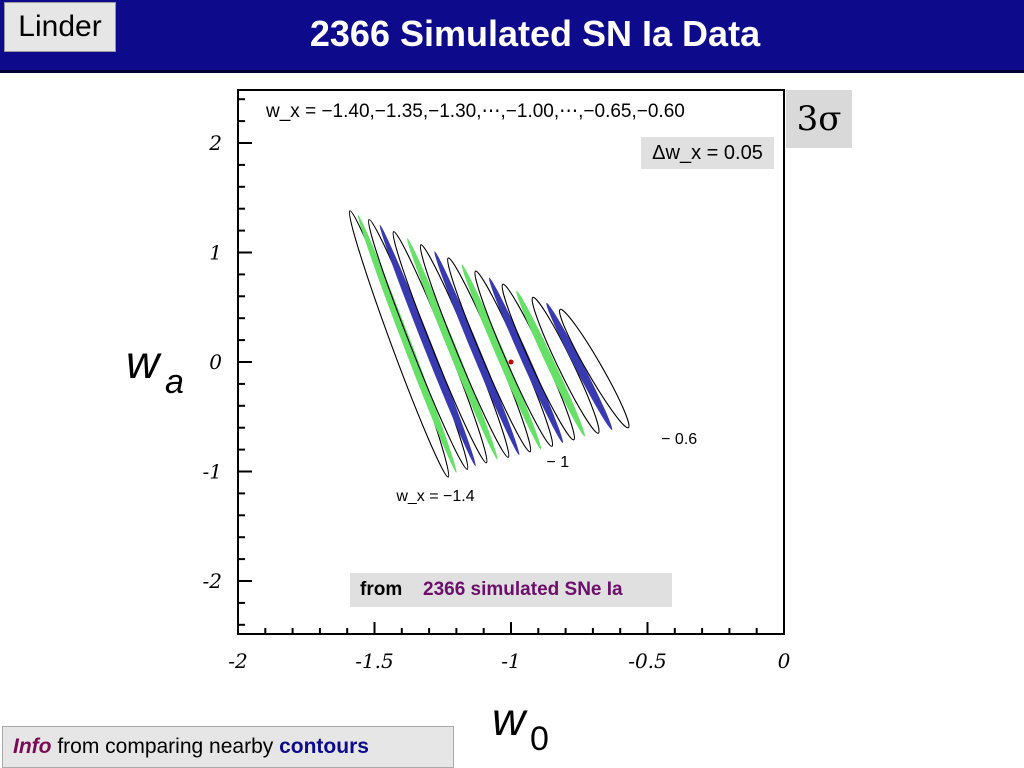 This screenshot has height=768, width=1024. I want to click on wa-sub: a, so click(174, 382).